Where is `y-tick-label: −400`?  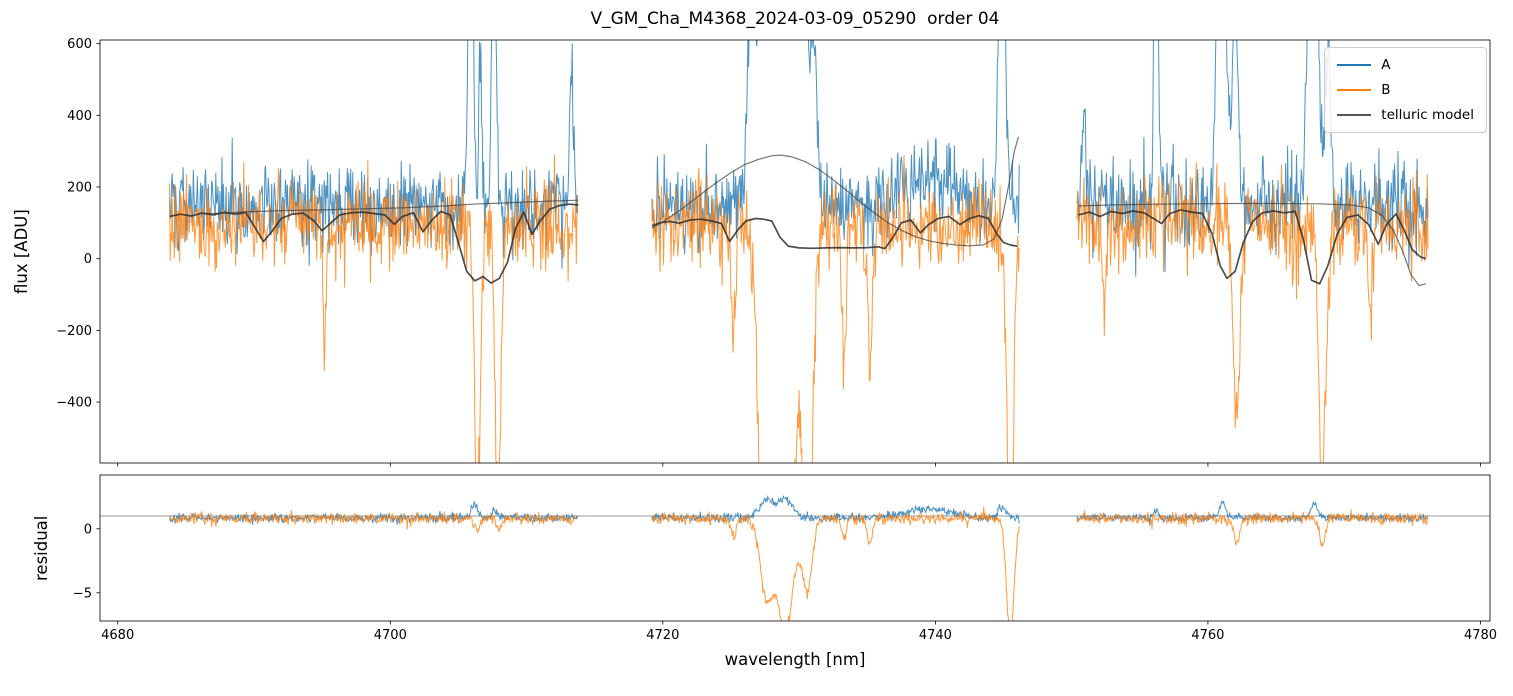 y-tick-label: −400 is located at coordinates (74, 403).